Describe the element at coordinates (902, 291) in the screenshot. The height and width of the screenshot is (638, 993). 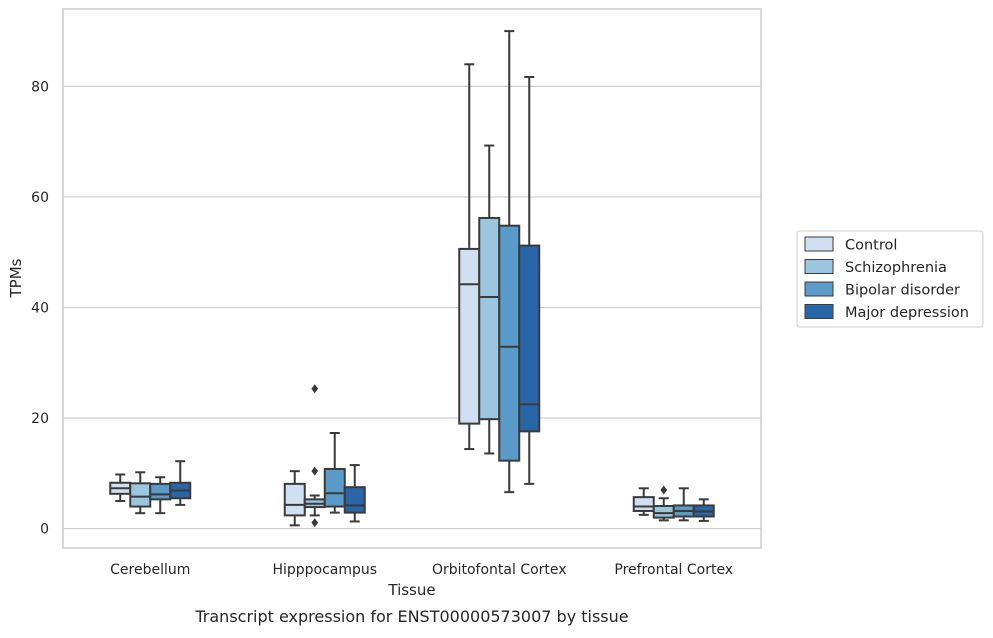
I see `legend-label: Bipolar disorder` at that location.